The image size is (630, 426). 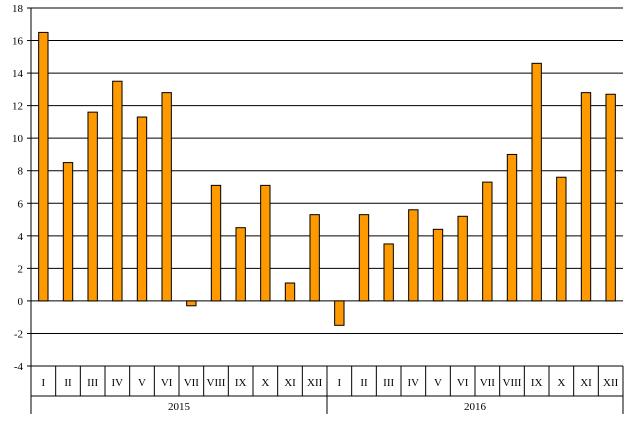 I want to click on x-group-label: 2016, so click(x=475, y=407).